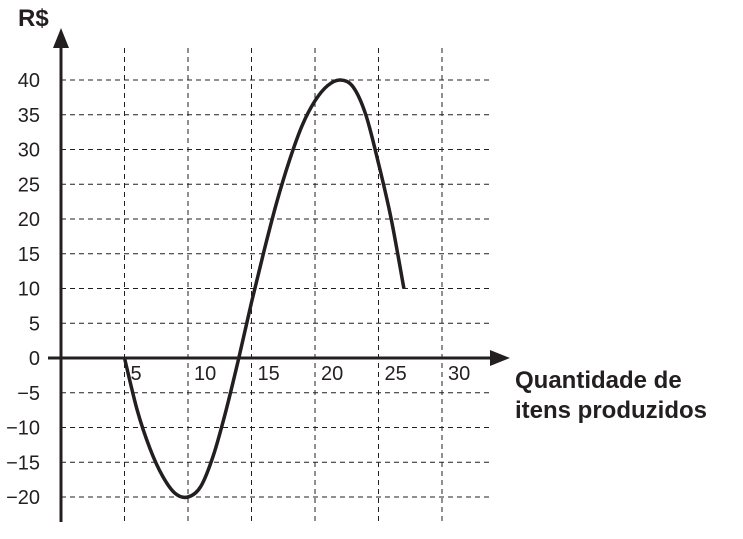  Describe the element at coordinates (500, 358) in the screenshot. I see `x-axis-arrow` at that location.